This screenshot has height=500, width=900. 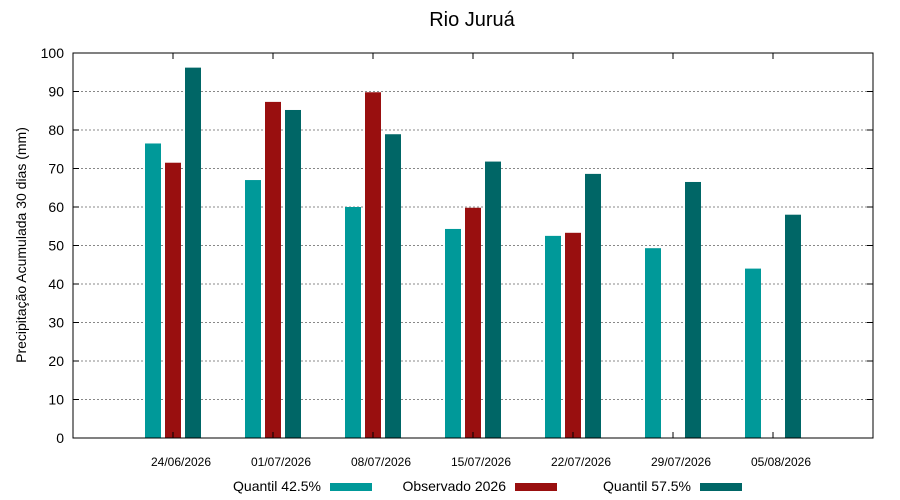 What do you see at coordinates (56, 361) in the screenshot?
I see `y-tick-label: 20` at bounding box center [56, 361].